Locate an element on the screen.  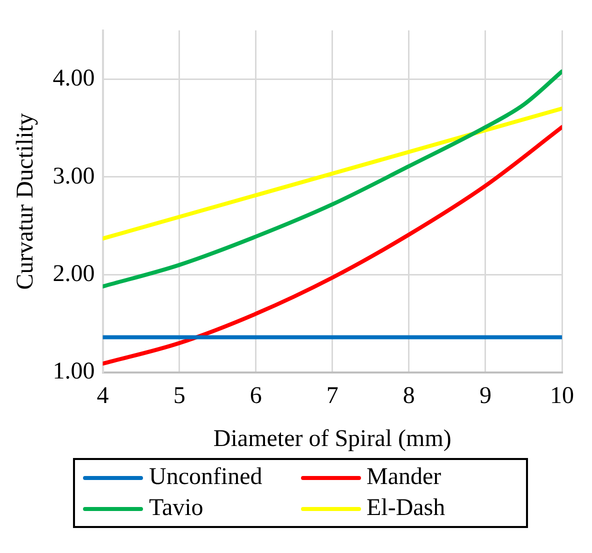
legend-label: Mander is located at coordinates (404, 477).